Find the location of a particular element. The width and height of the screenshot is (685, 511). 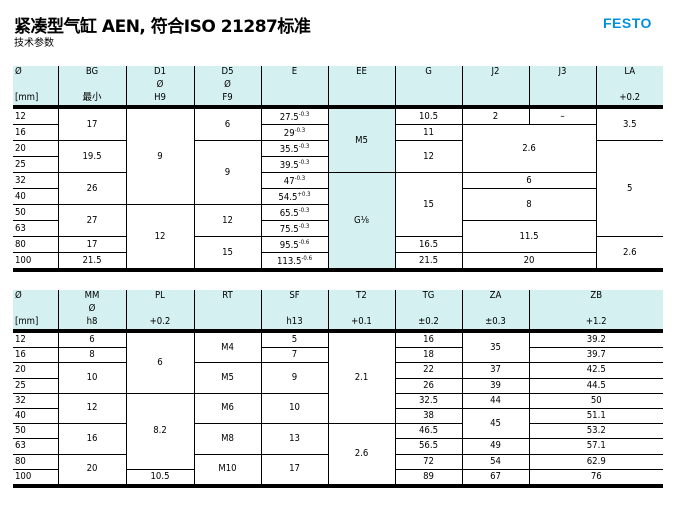

cell-e: 113.5-0.6 is located at coordinates (294, 262).